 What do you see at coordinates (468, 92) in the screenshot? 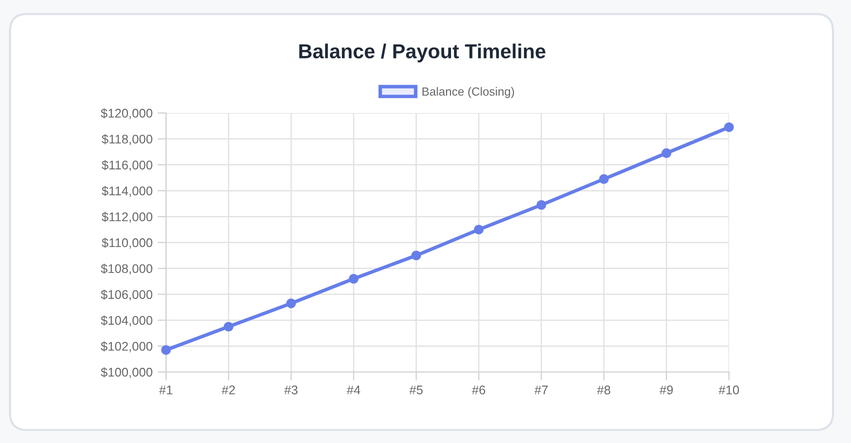
I see `legend-label: Balance (Closing)` at bounding box center [468, 92].